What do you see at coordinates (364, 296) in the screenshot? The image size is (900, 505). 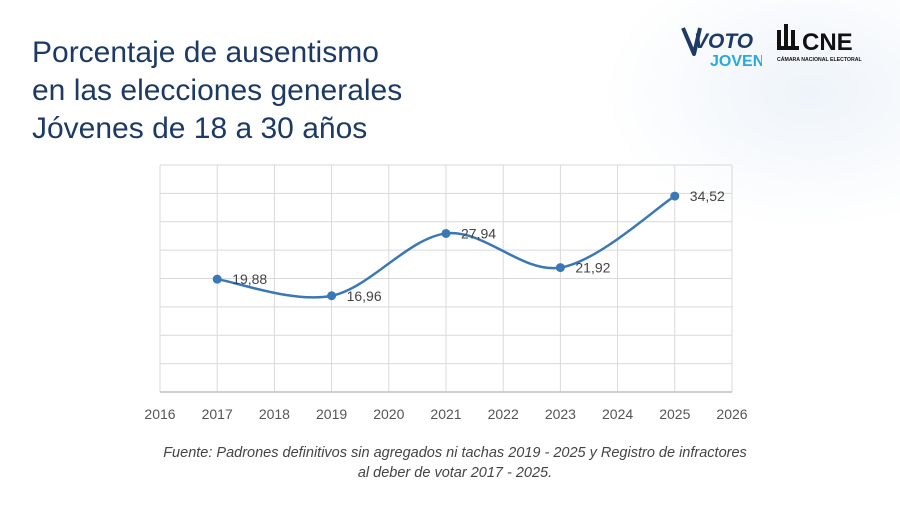 I see `data-label: 16,96` at bounding box center [364, 296].